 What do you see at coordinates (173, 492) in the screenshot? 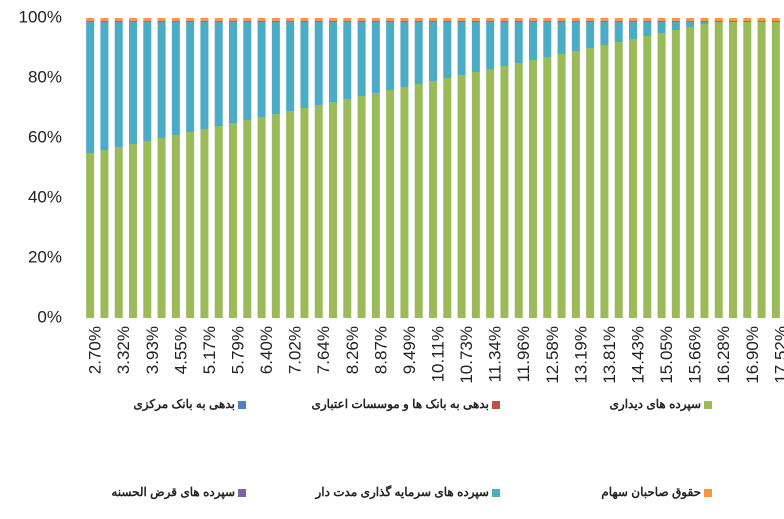
I see `legend-label: سپرده های قرض الحسنه` at bounding box center [173, 492].